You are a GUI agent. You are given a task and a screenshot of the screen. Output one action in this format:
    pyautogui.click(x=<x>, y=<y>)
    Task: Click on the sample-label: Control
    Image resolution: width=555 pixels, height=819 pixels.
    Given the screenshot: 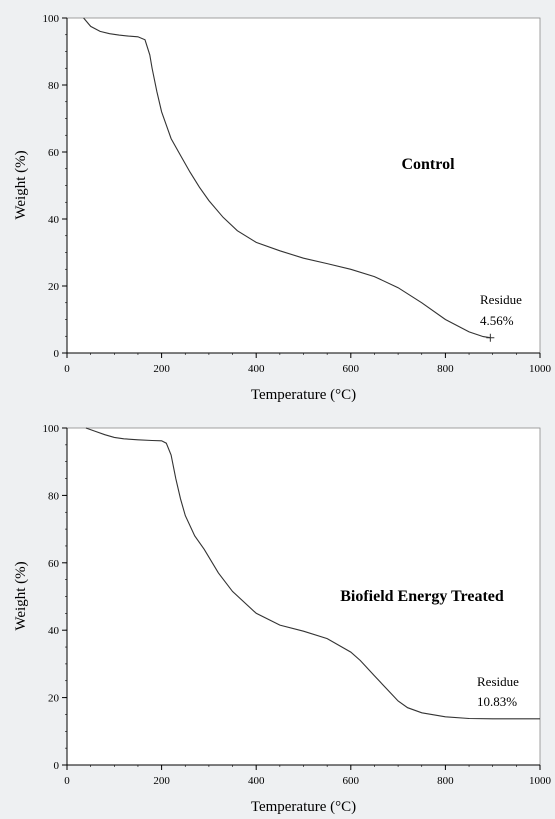 What is the action you would take?
    pyautogui.click(x=428, y=164)
    